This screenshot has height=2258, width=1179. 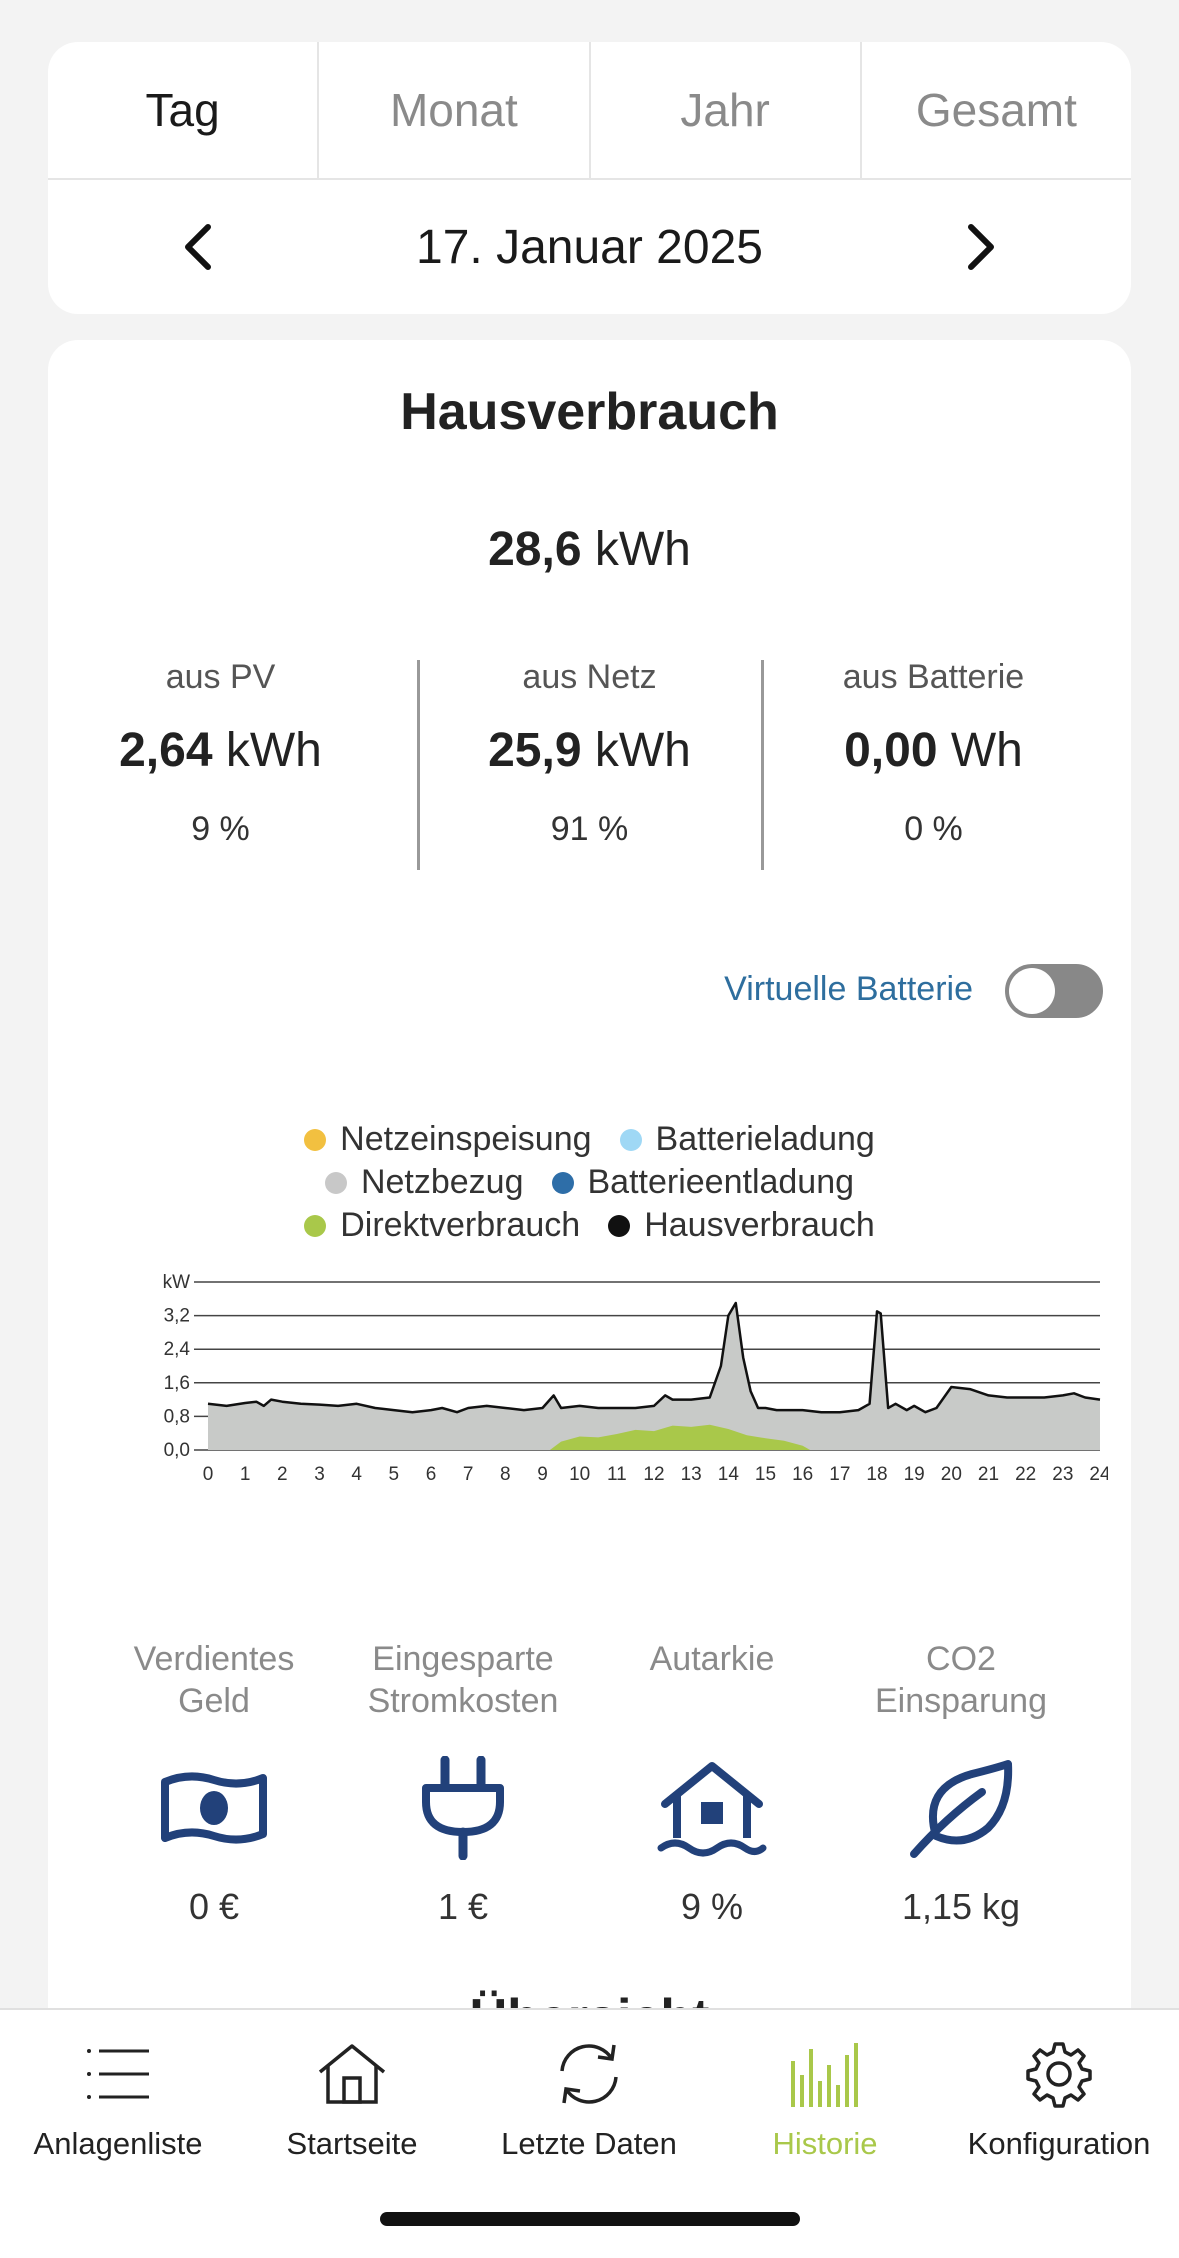 I want to click on card-title: Hausverbrauch, so click(x=589, y=412).